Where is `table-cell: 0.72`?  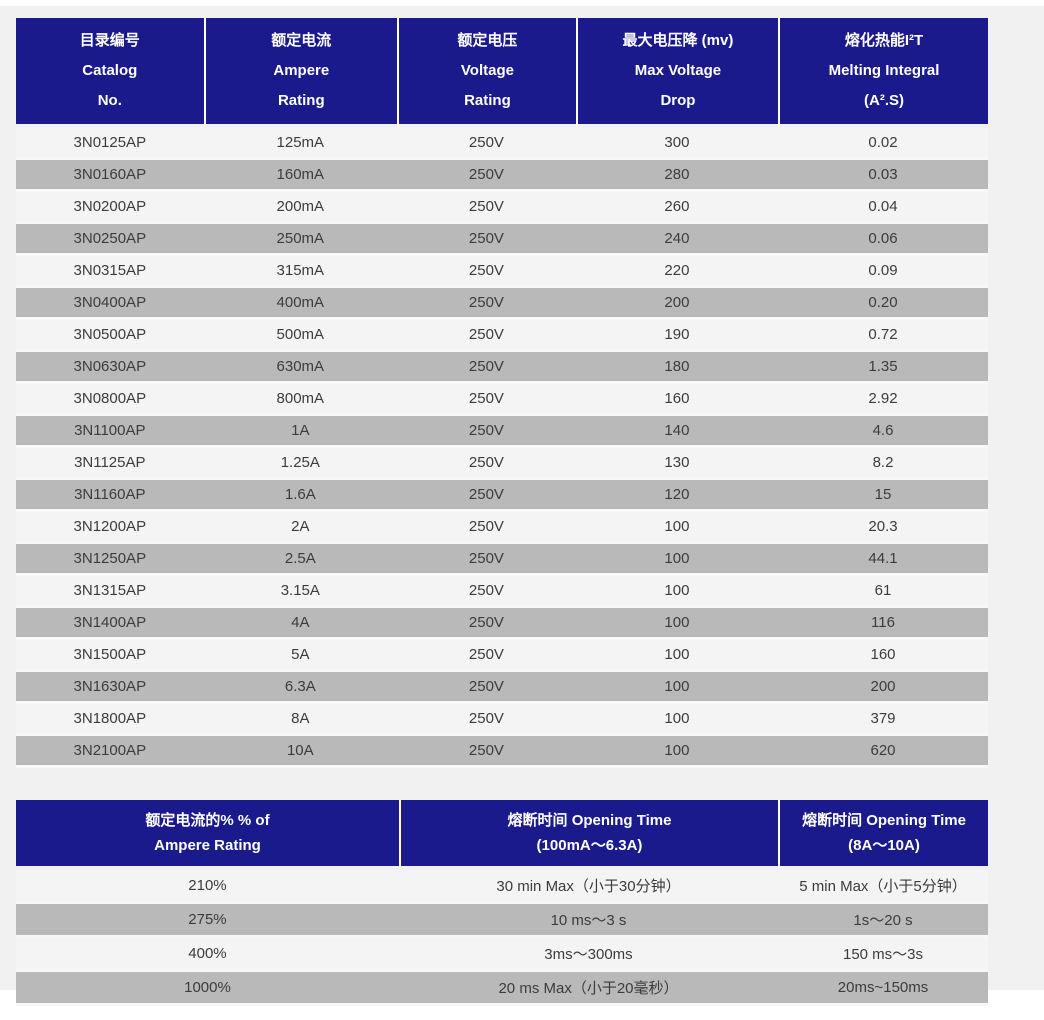 table-cell: 0.72 is located at coordinates (883, 336).